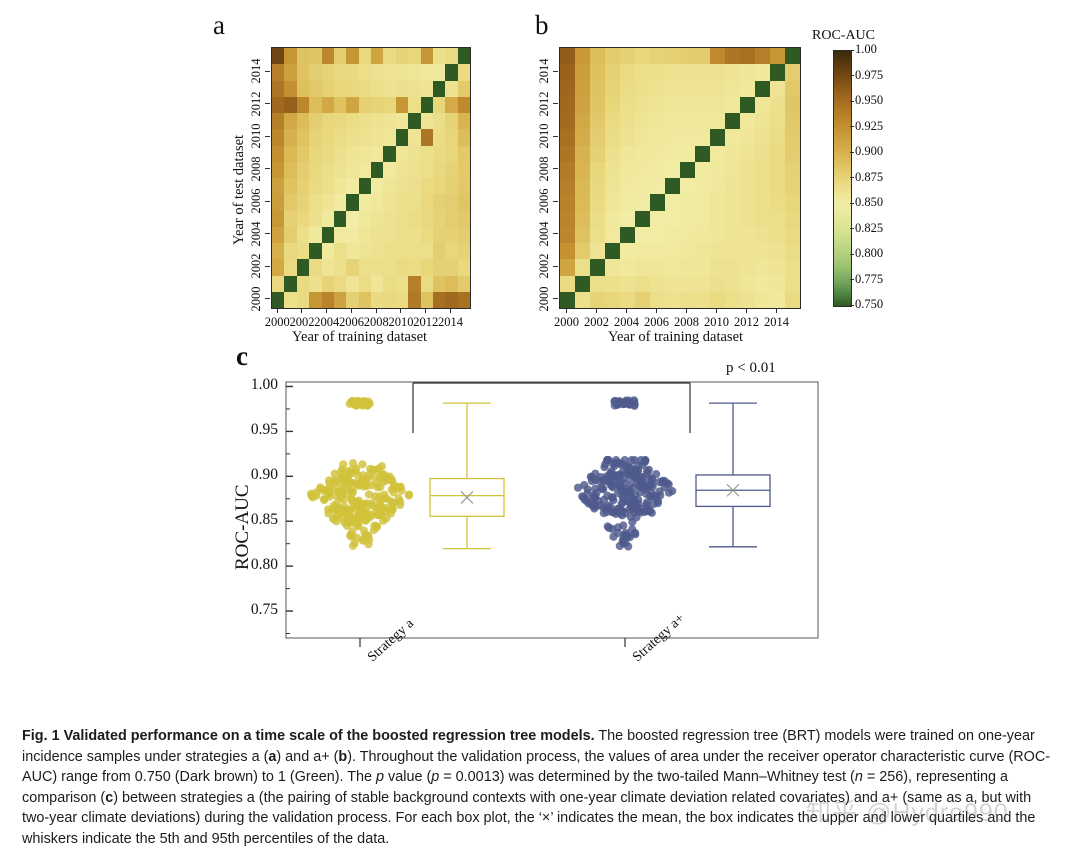 This screenshot has height=864, width=1080. What do you see at coordinates (746, 322) in the screenshot?
I see `x-tick-label: 2012` at bounding box center [746, 322].